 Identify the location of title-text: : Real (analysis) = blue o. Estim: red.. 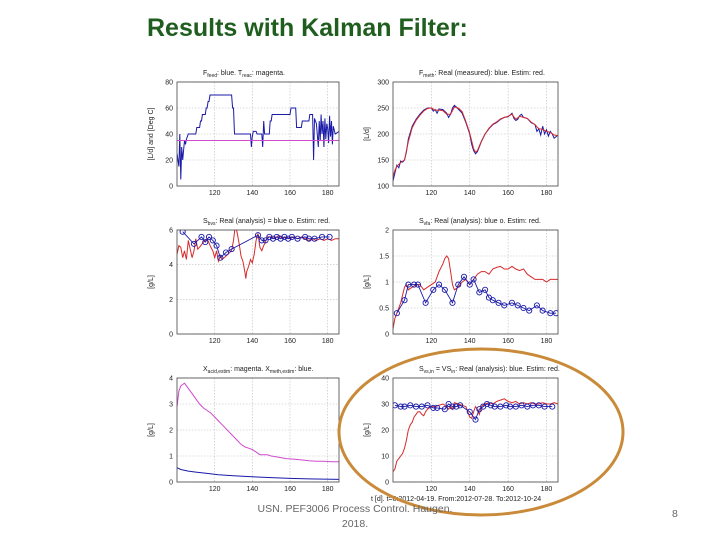
(272, 221).